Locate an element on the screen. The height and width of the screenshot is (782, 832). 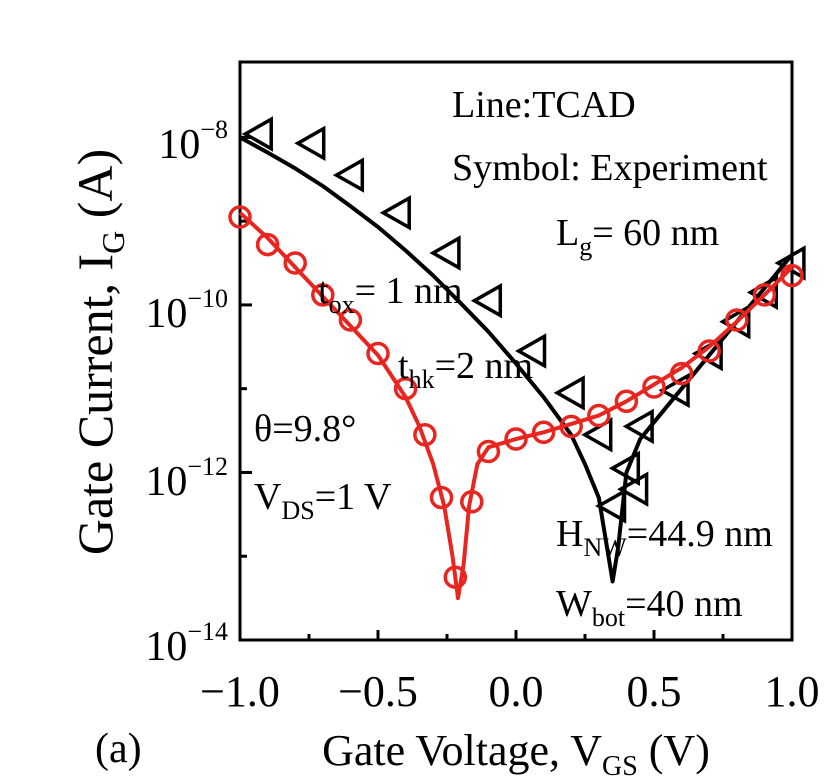
y-tick-label-1e-10: 10−10 is located at coordinates (186, 310).